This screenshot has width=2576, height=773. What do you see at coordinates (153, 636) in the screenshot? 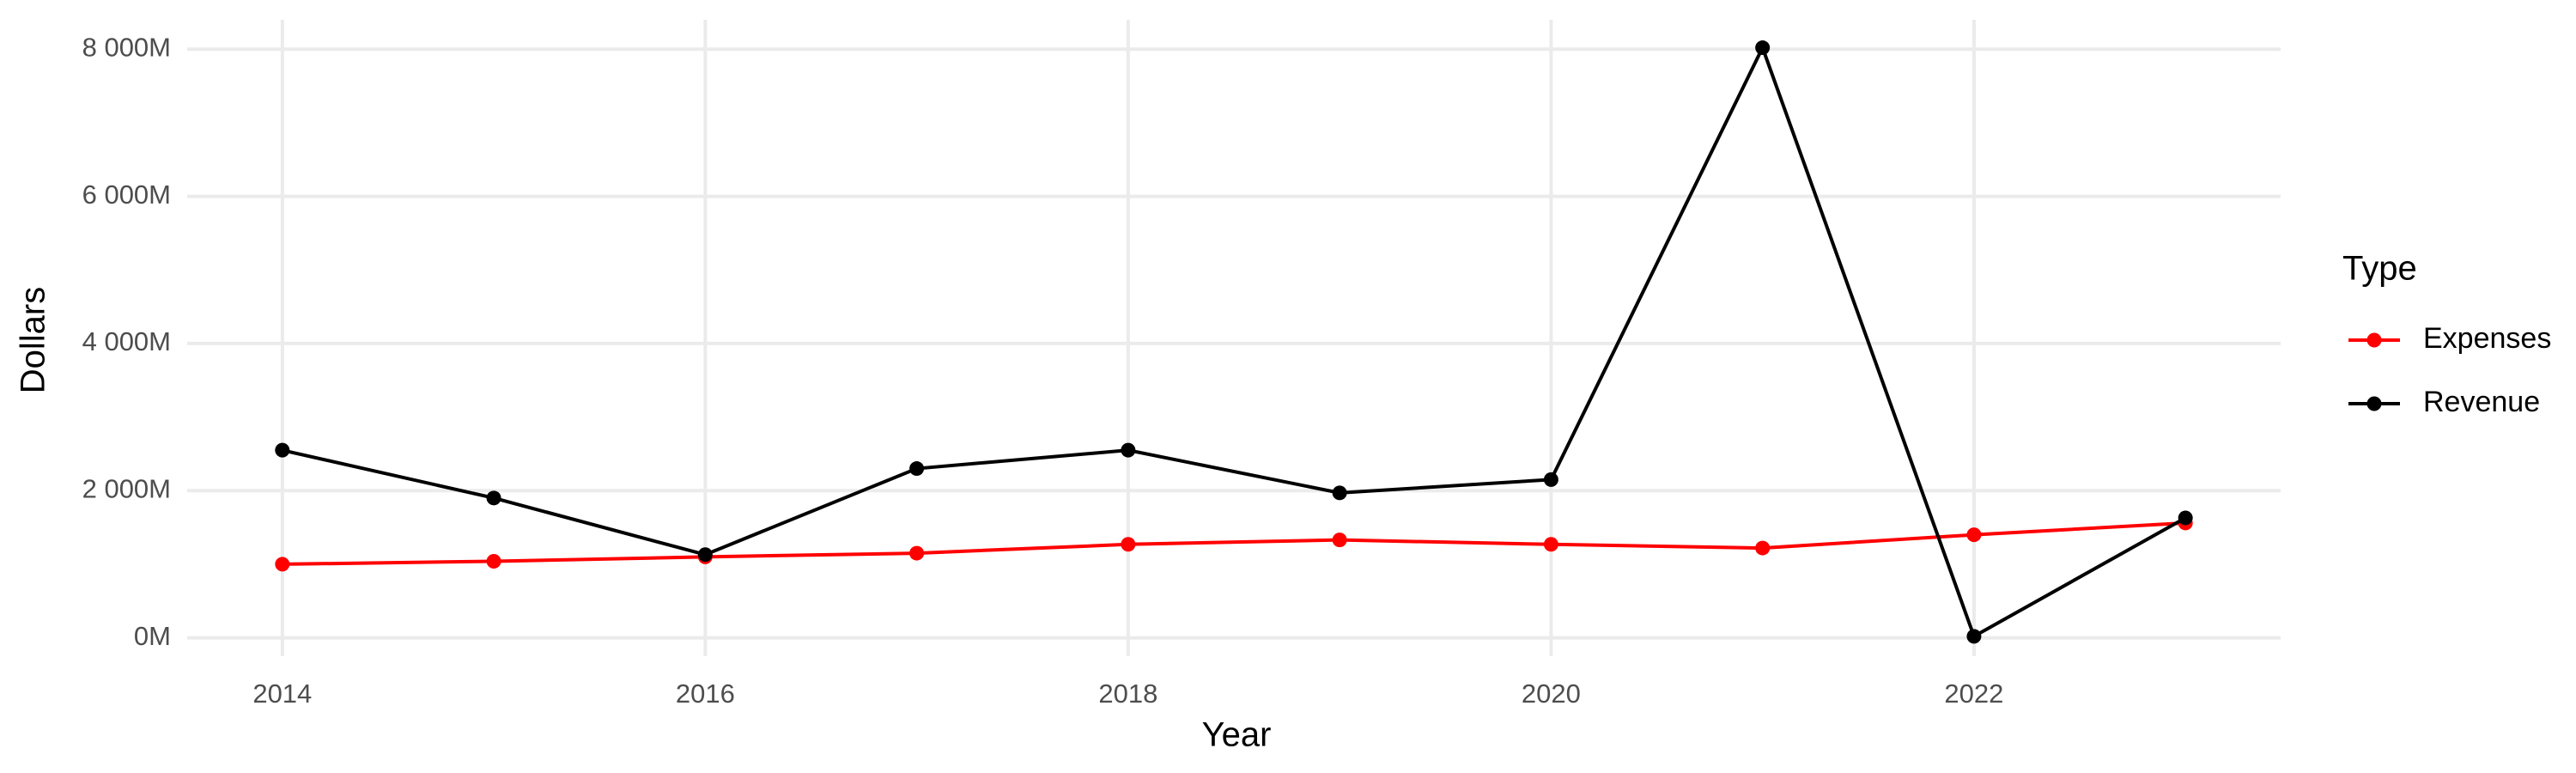
I see `y-tick-label: 0M` at bounding box center [153, 636].